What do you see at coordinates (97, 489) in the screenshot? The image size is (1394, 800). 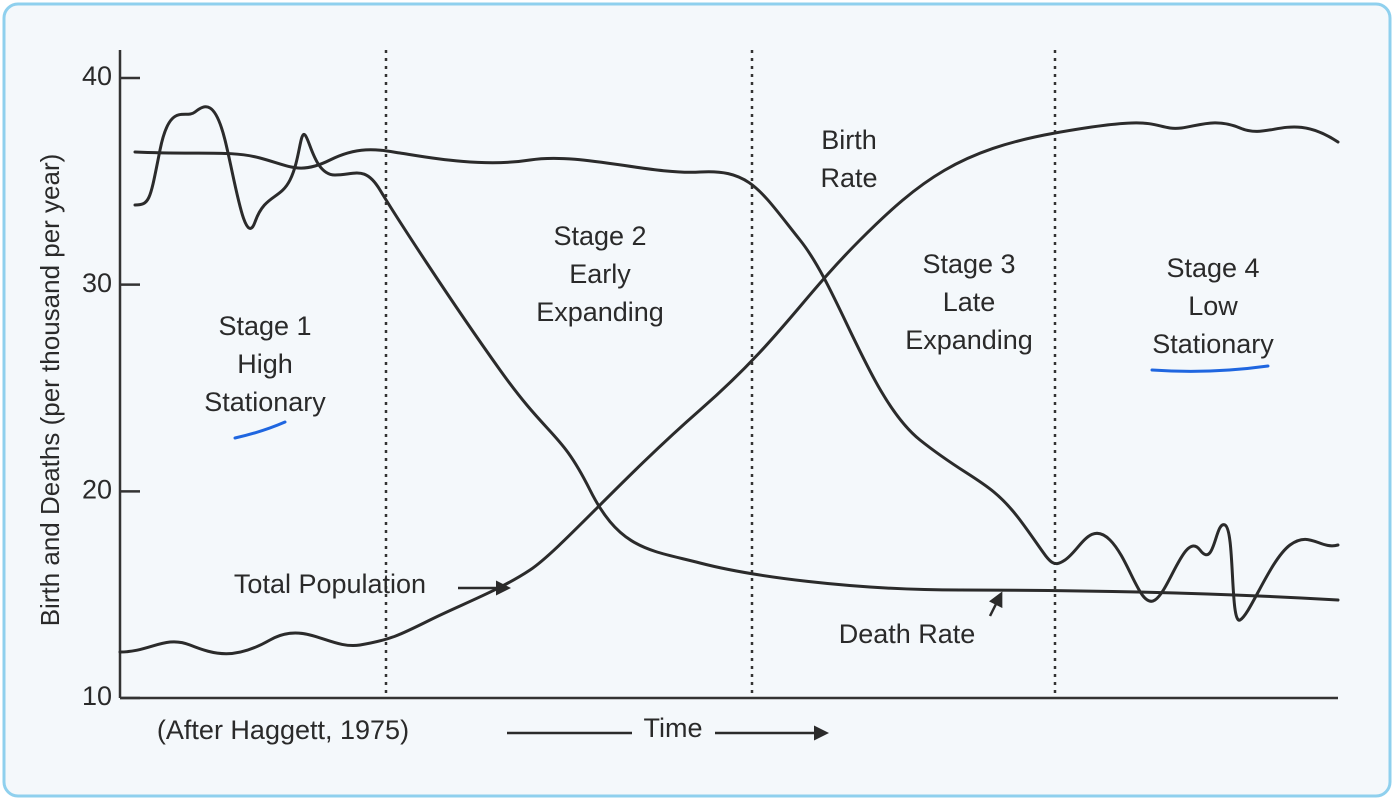 I see `y-tick-label: 20` at bounding box center [97, 489].